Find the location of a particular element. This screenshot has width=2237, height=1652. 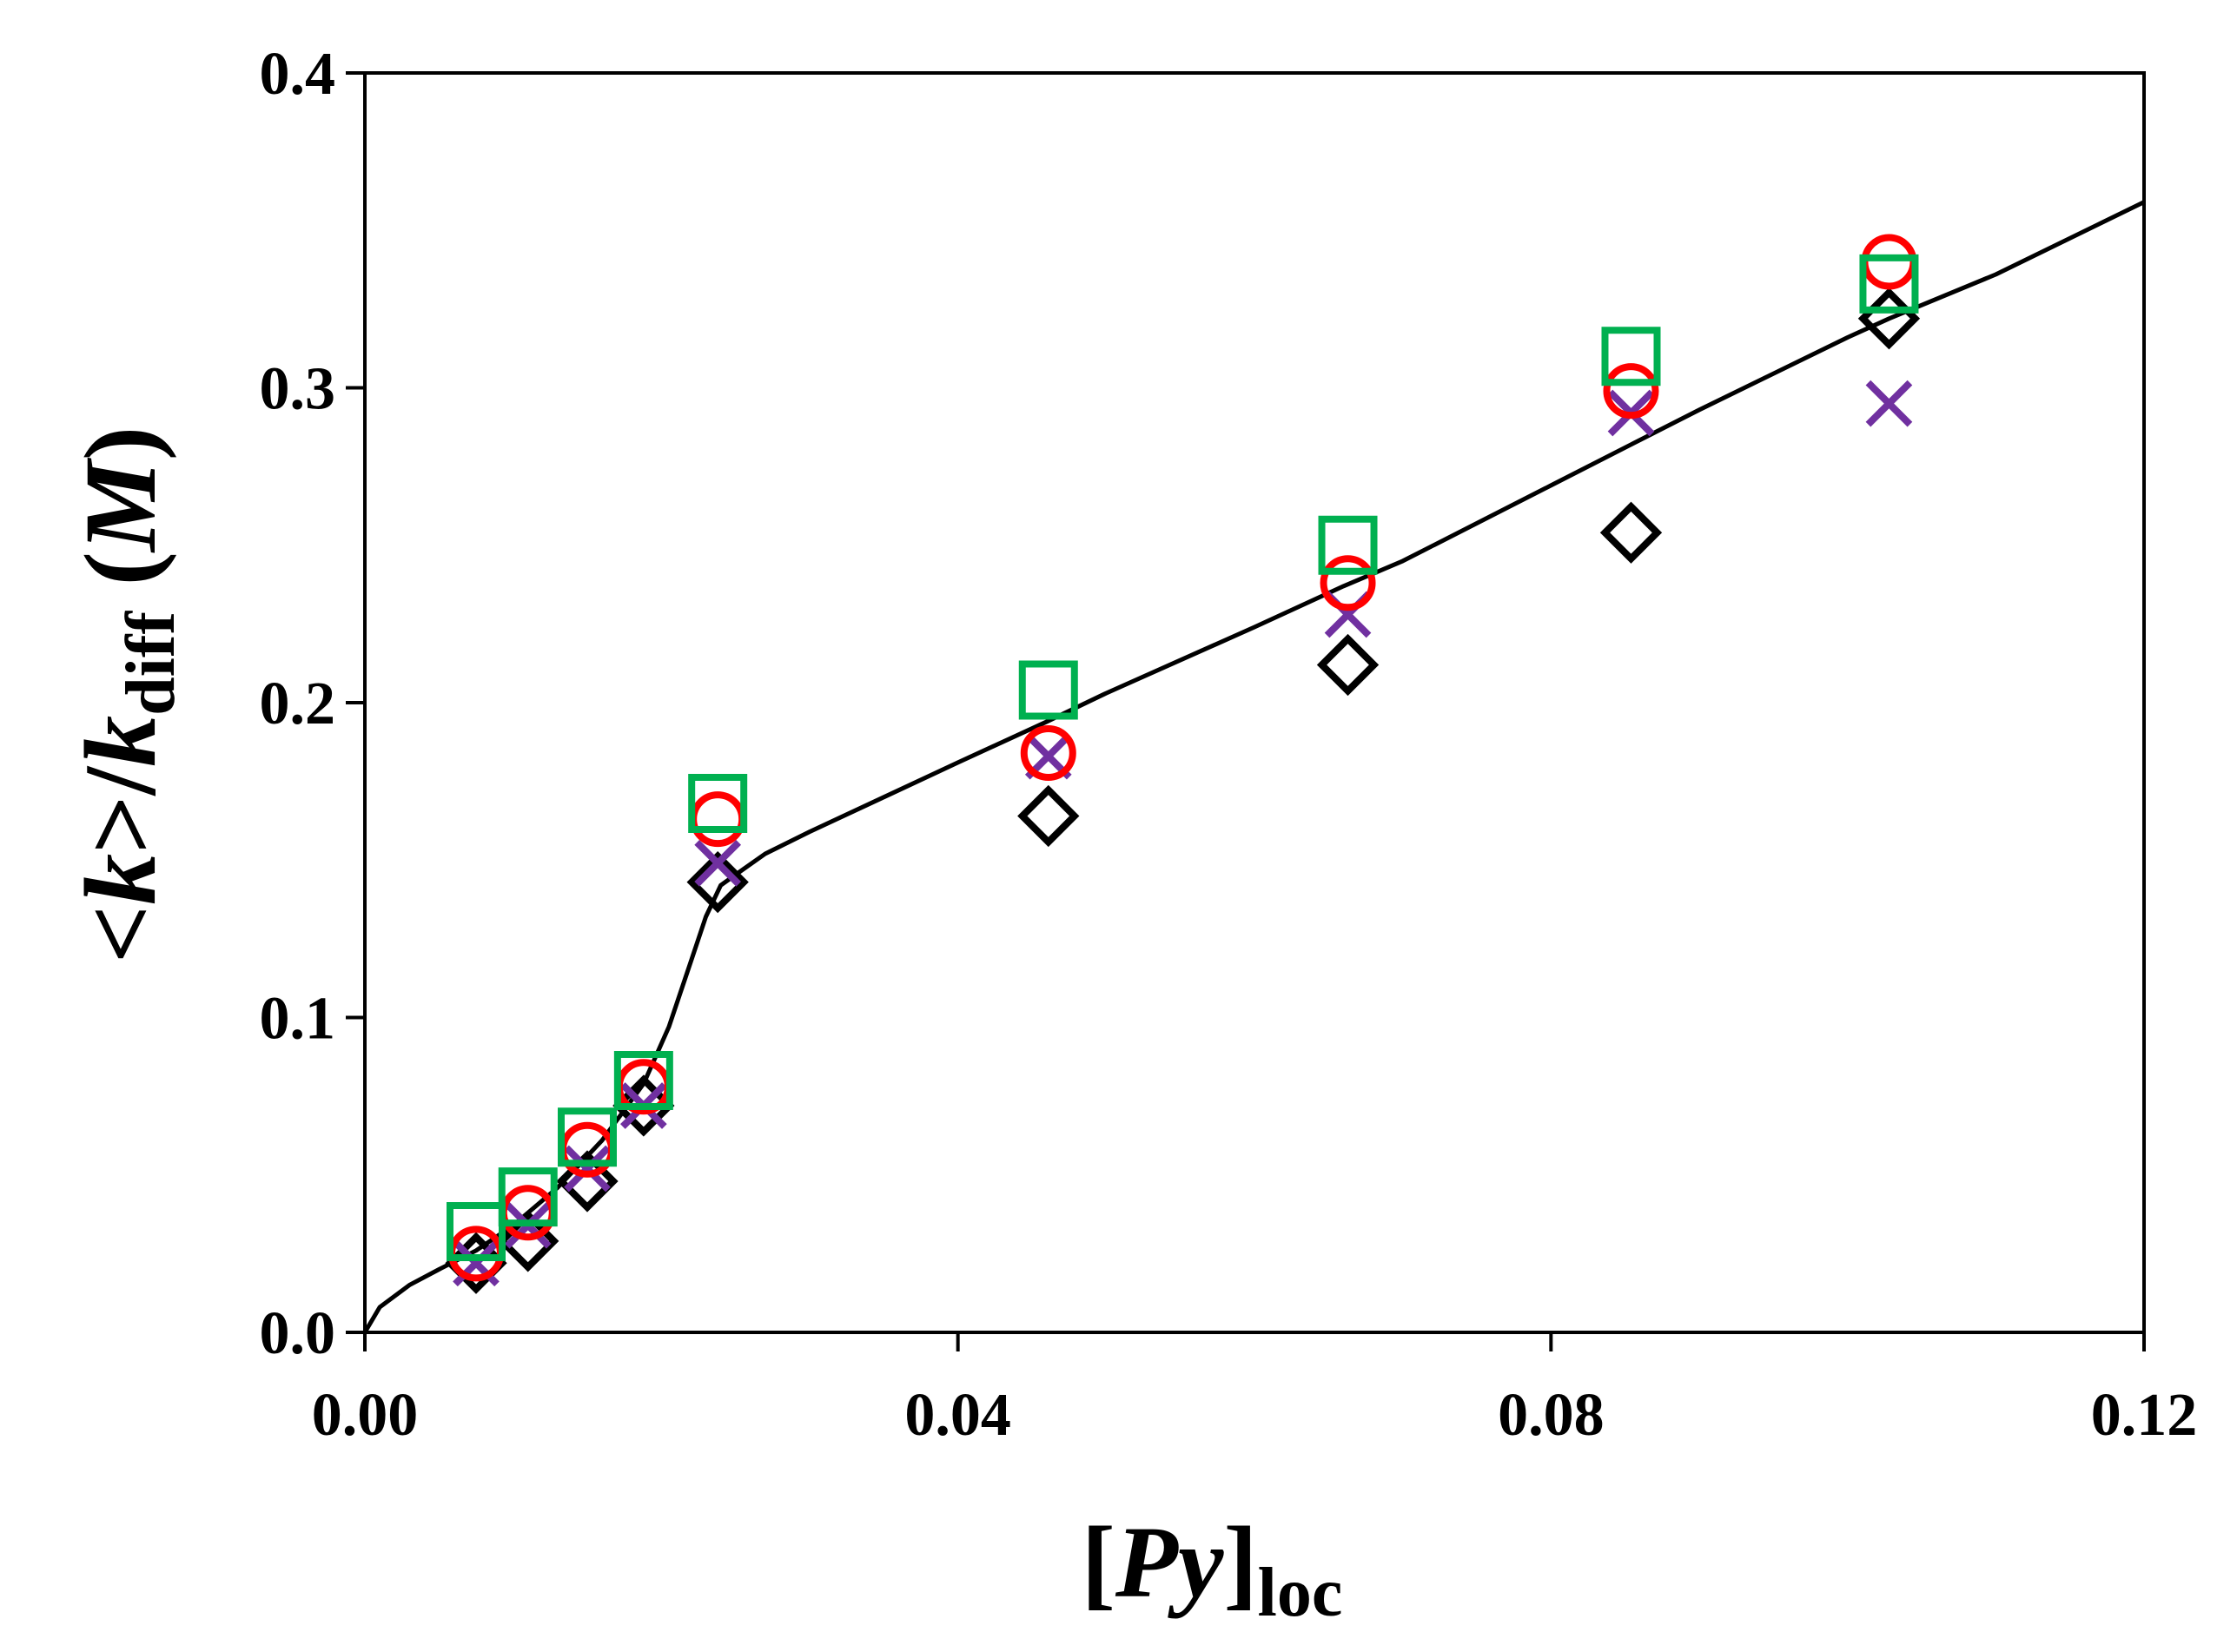

y-axis-title-k: k is located at coordinates (120, 879).